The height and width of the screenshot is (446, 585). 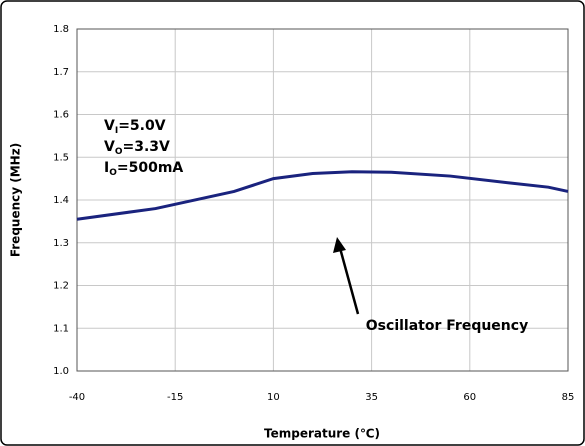 I want to click on condition: VO=3.3V, so click(x=137, y=148).